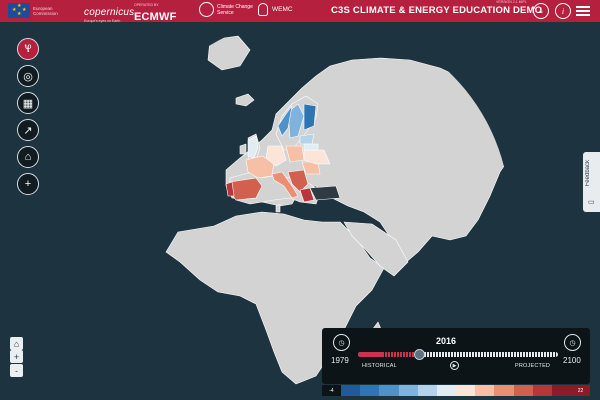  Describe the element at coordinates (419, 354) in the screenshot. I see `timeline-slider-handle` at that location.